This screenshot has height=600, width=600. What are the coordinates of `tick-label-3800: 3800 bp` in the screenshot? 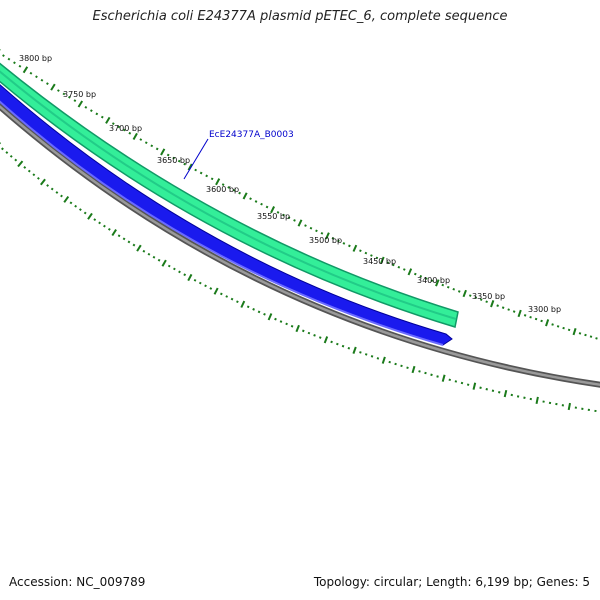 It's located at (35, 58).